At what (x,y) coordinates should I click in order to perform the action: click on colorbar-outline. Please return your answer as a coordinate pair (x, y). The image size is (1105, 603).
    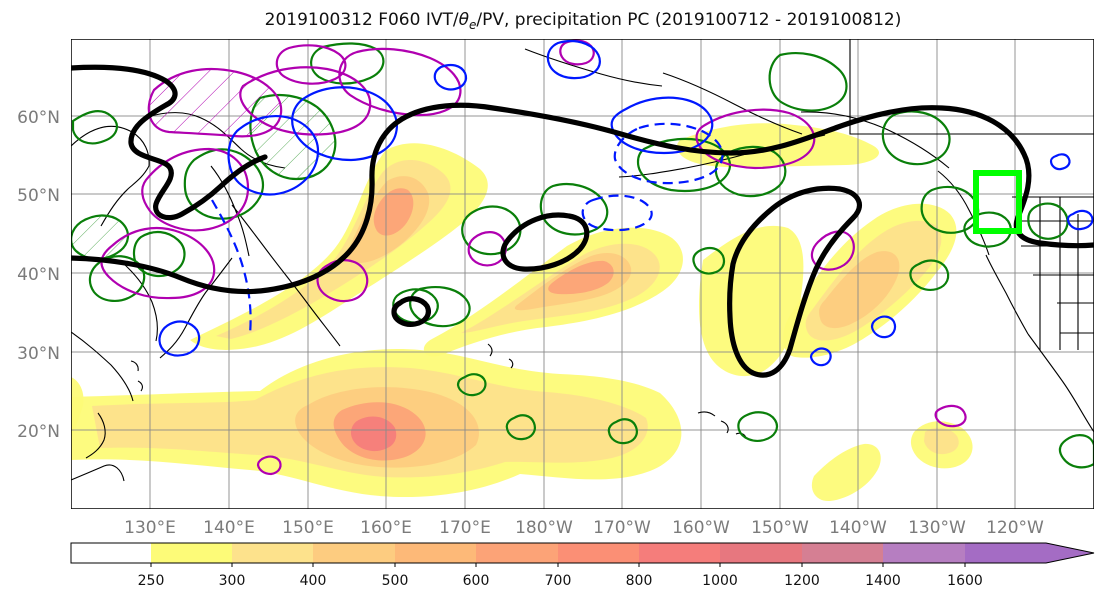
    Looking at the image, I should click on (582, 553).